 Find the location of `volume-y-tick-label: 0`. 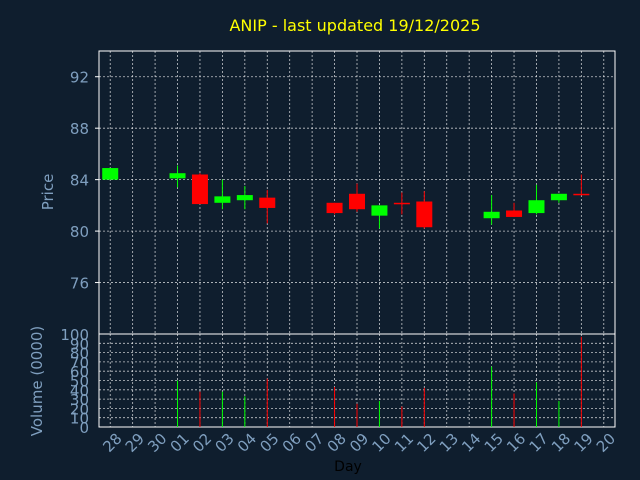

volume-y-tick-label: 0 is located at coordinates (84, 428).